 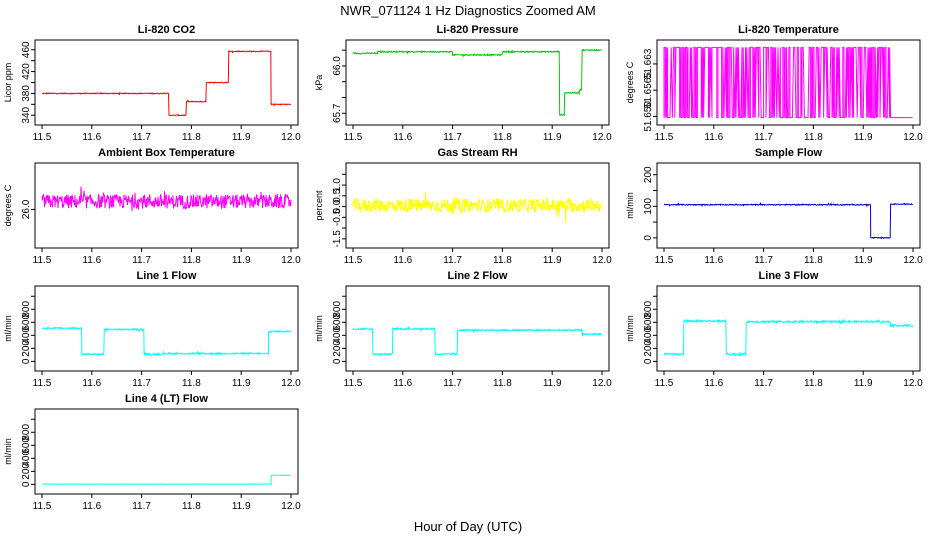 What do you see at coordinates (319, 205) in the screenshot?
I see `y-axis-label: percent` at bounding box center [319, 205].